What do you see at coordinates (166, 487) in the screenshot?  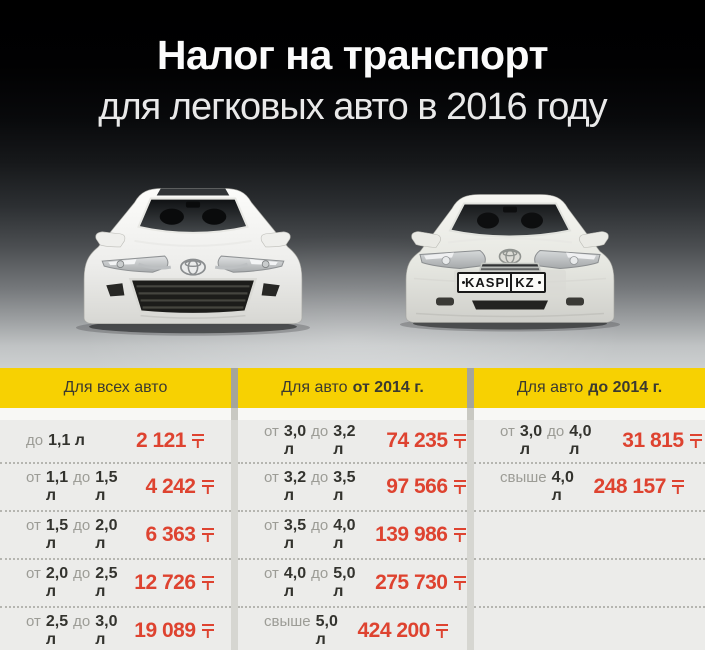 I see `tax-value: 4 242` at bounding box center [166, 487].